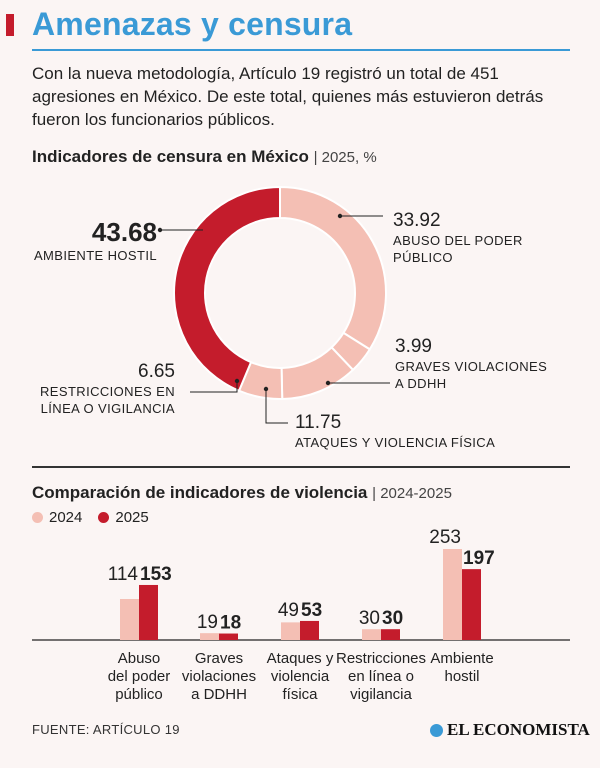 This screenshot has height=768, width=600. Describe the element at coordinates (207, 622) in the screenshot. I see `bar-value-label-2024: 19` at that location.